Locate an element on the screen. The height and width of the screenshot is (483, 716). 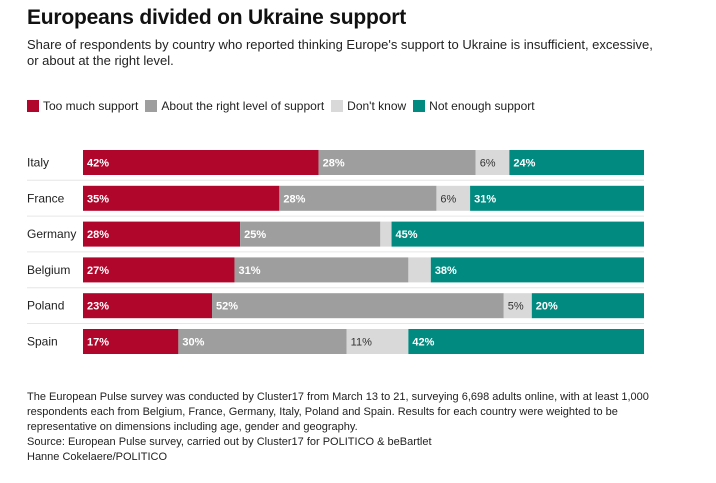
legend-label: Too much support is located at coordinates (91, 106).